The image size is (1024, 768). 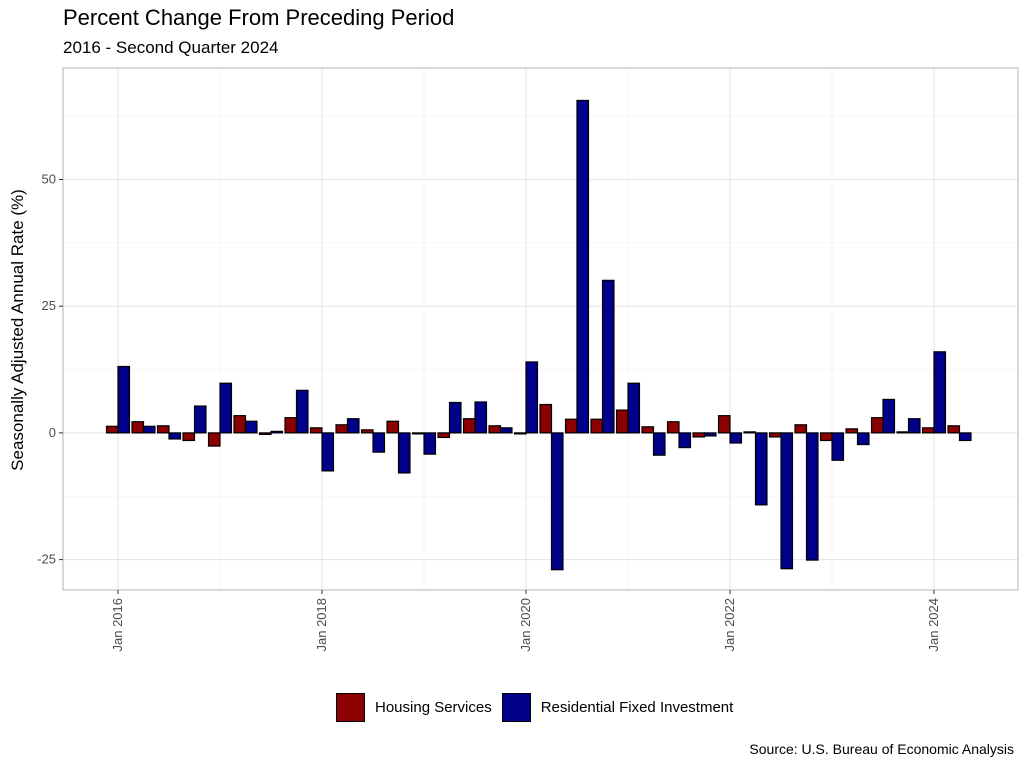 I want to click on legend-label-housing-services: Housing Services, so click(x=433, y=707).